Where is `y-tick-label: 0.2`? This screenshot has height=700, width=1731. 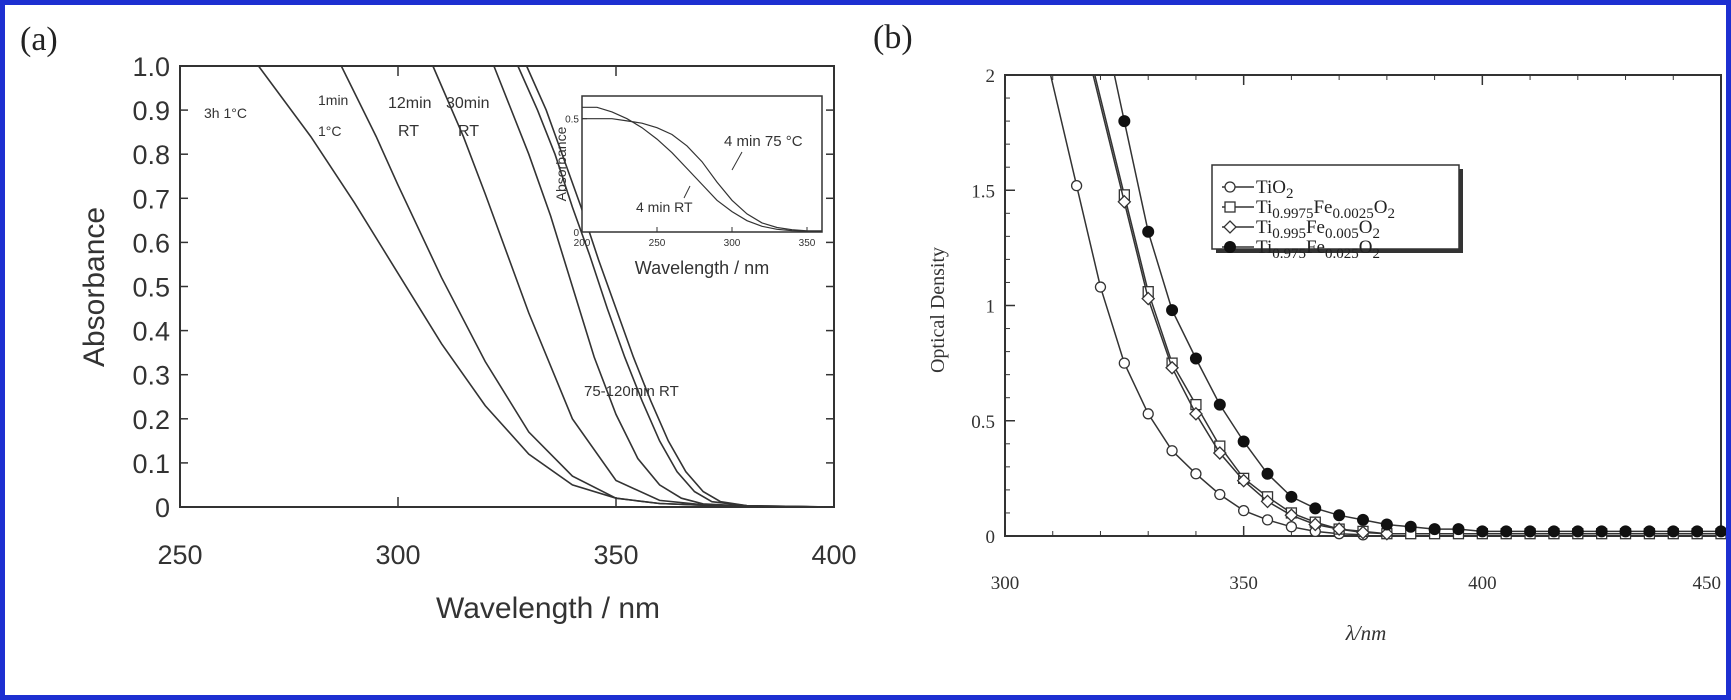 y-tick-label: 0.2 is located at coordinates (151, 420).